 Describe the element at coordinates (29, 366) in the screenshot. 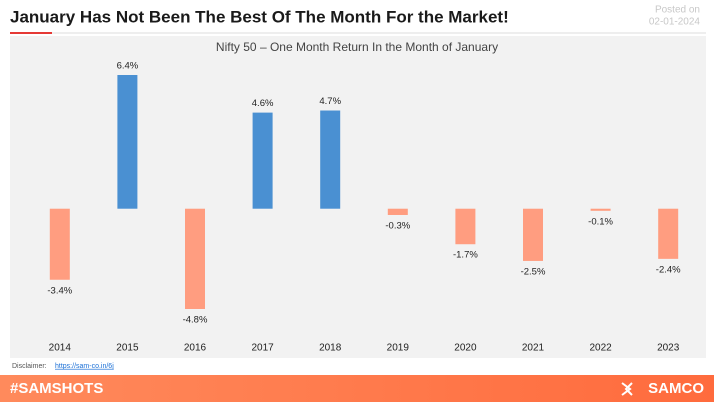

I see `disclaimer-label: Disclaimer:` at that location.